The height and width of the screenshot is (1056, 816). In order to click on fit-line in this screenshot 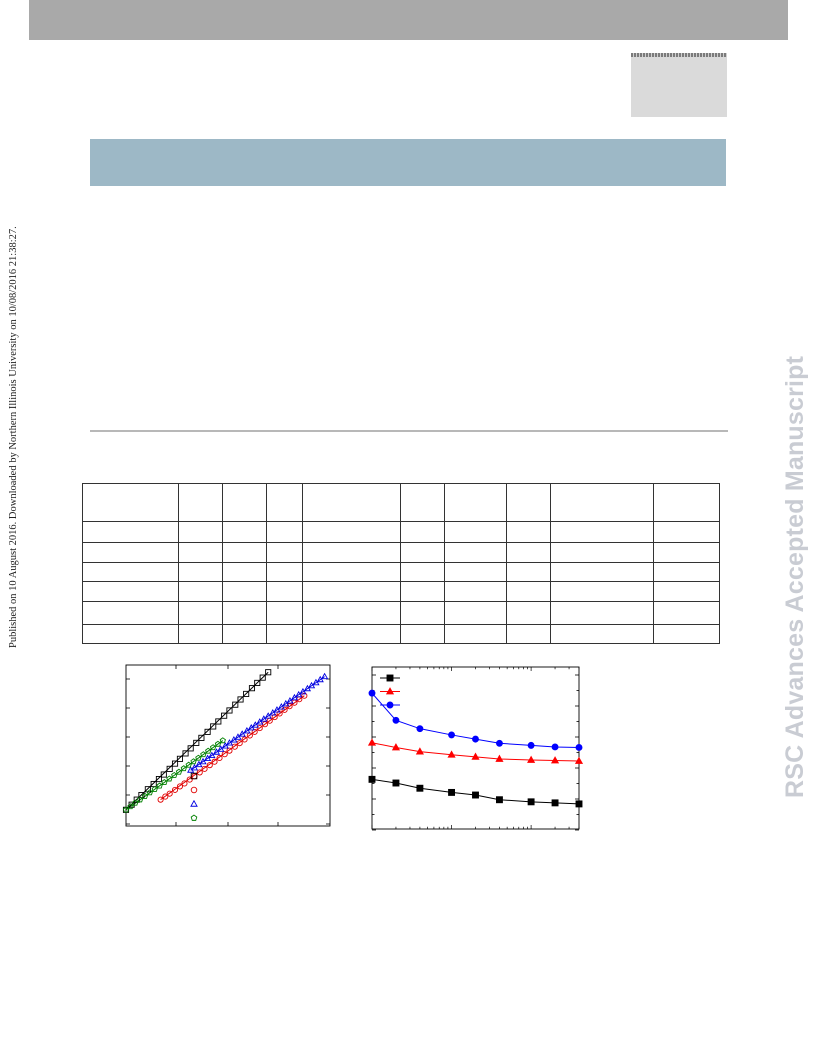, I will do `click(174, 775)`.